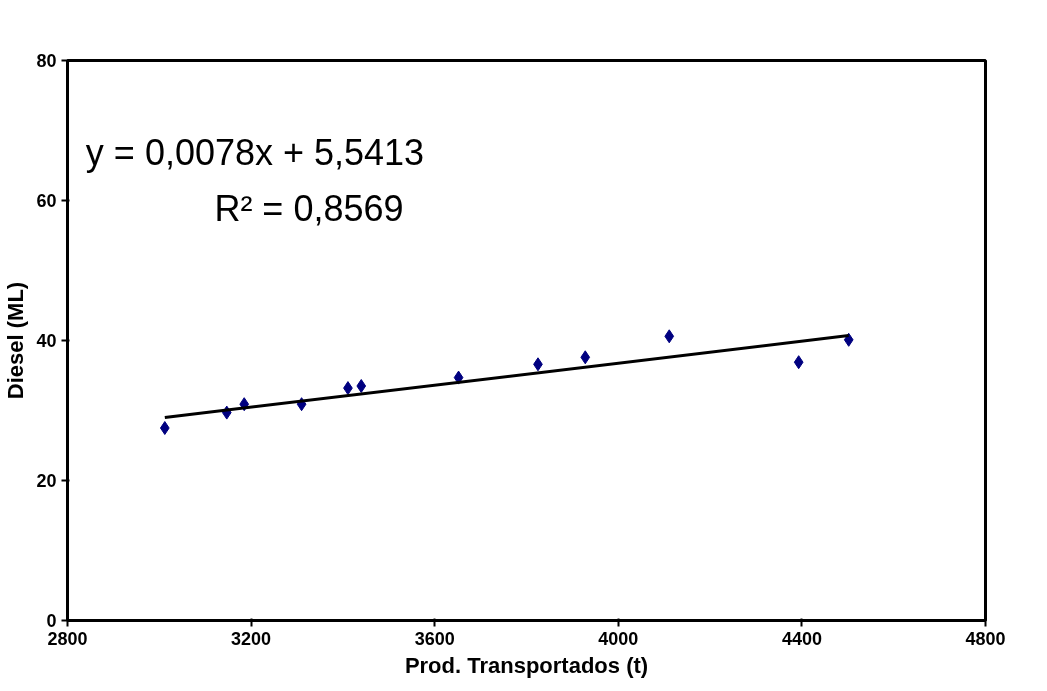 This screenshot has height=691, width=1047. I want to click on x-tick-label: 4400, so click(801, 638).